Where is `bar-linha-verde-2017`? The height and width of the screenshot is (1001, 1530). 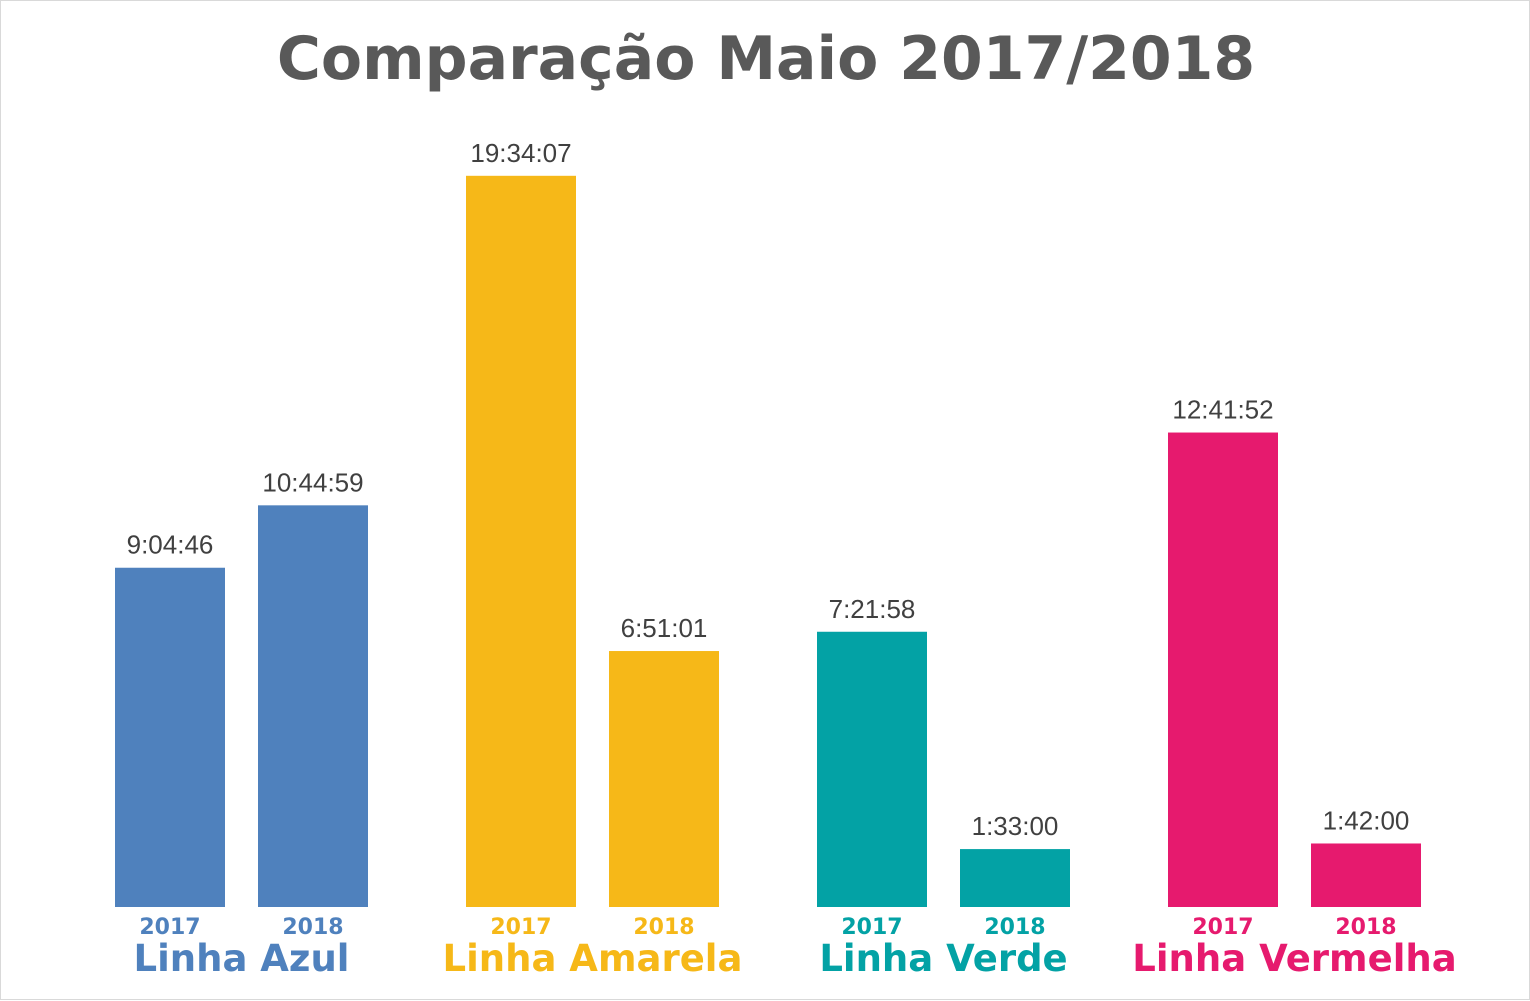
bar-linha-verde-2017 is located at coordinates (872, 769).